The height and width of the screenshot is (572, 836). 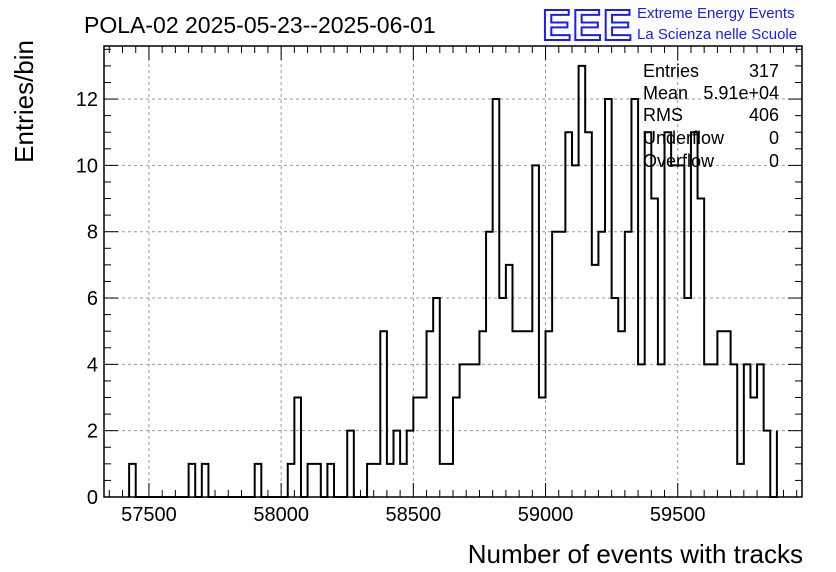 What do you see at coordinates (635, 554) in the screenshot?
I see `x-axis-label: Number of events with tracks` at bounding box center [635, 554].